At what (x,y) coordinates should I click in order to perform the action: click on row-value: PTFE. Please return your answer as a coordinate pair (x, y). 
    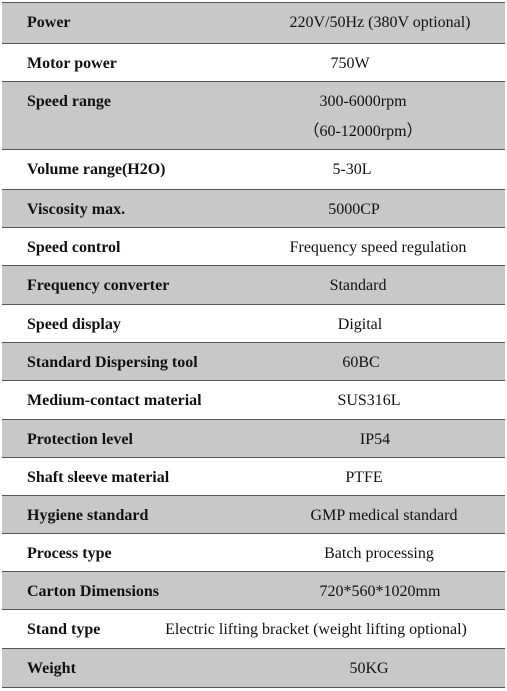
    Looking at the image, I should click on (364, 477).